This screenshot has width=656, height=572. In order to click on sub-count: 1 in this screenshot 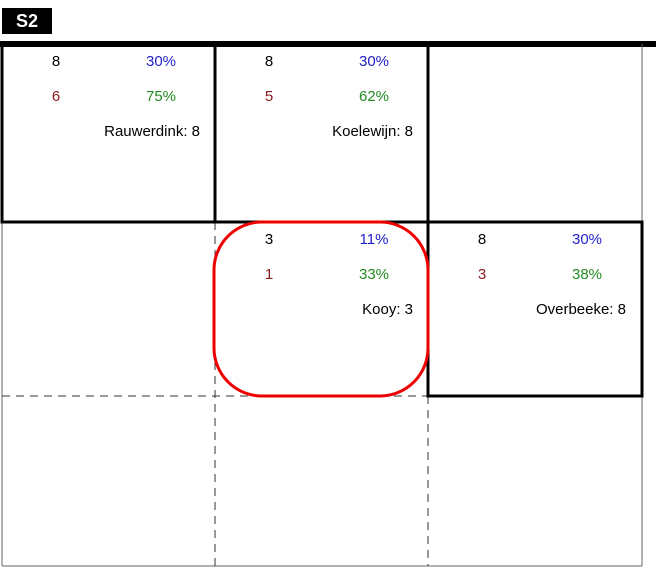, I will do `click(269, 274)`.